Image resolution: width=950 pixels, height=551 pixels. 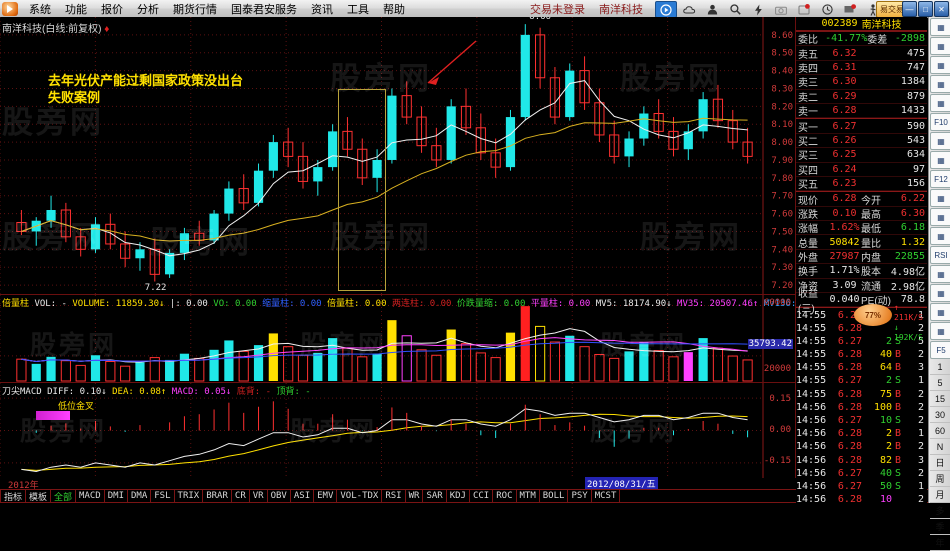 I want to click on indicator-button-rsi: RSI, so click(x=393, y=496).